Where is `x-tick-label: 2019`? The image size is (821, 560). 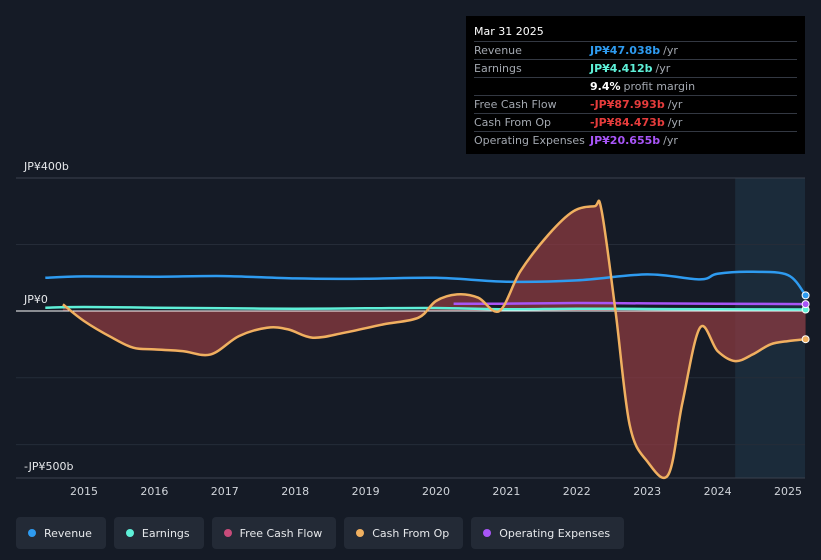 x-tick-label: 2019 is located at coordinates (366, 491).